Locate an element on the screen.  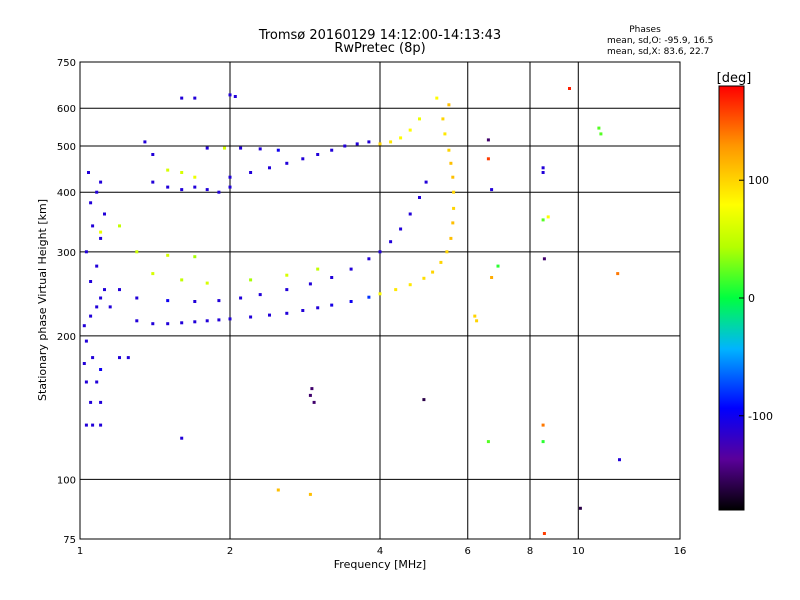
x-tick-label: 2 is located at coordinates (230, 551).